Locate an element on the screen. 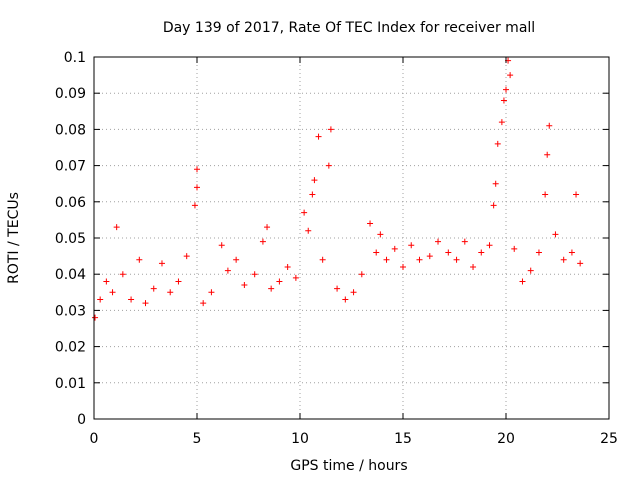 Image resolution: width=640 pixels, height=480 pixels. x-axis-title: GPS time / hours is located at coordinates (348, 466).